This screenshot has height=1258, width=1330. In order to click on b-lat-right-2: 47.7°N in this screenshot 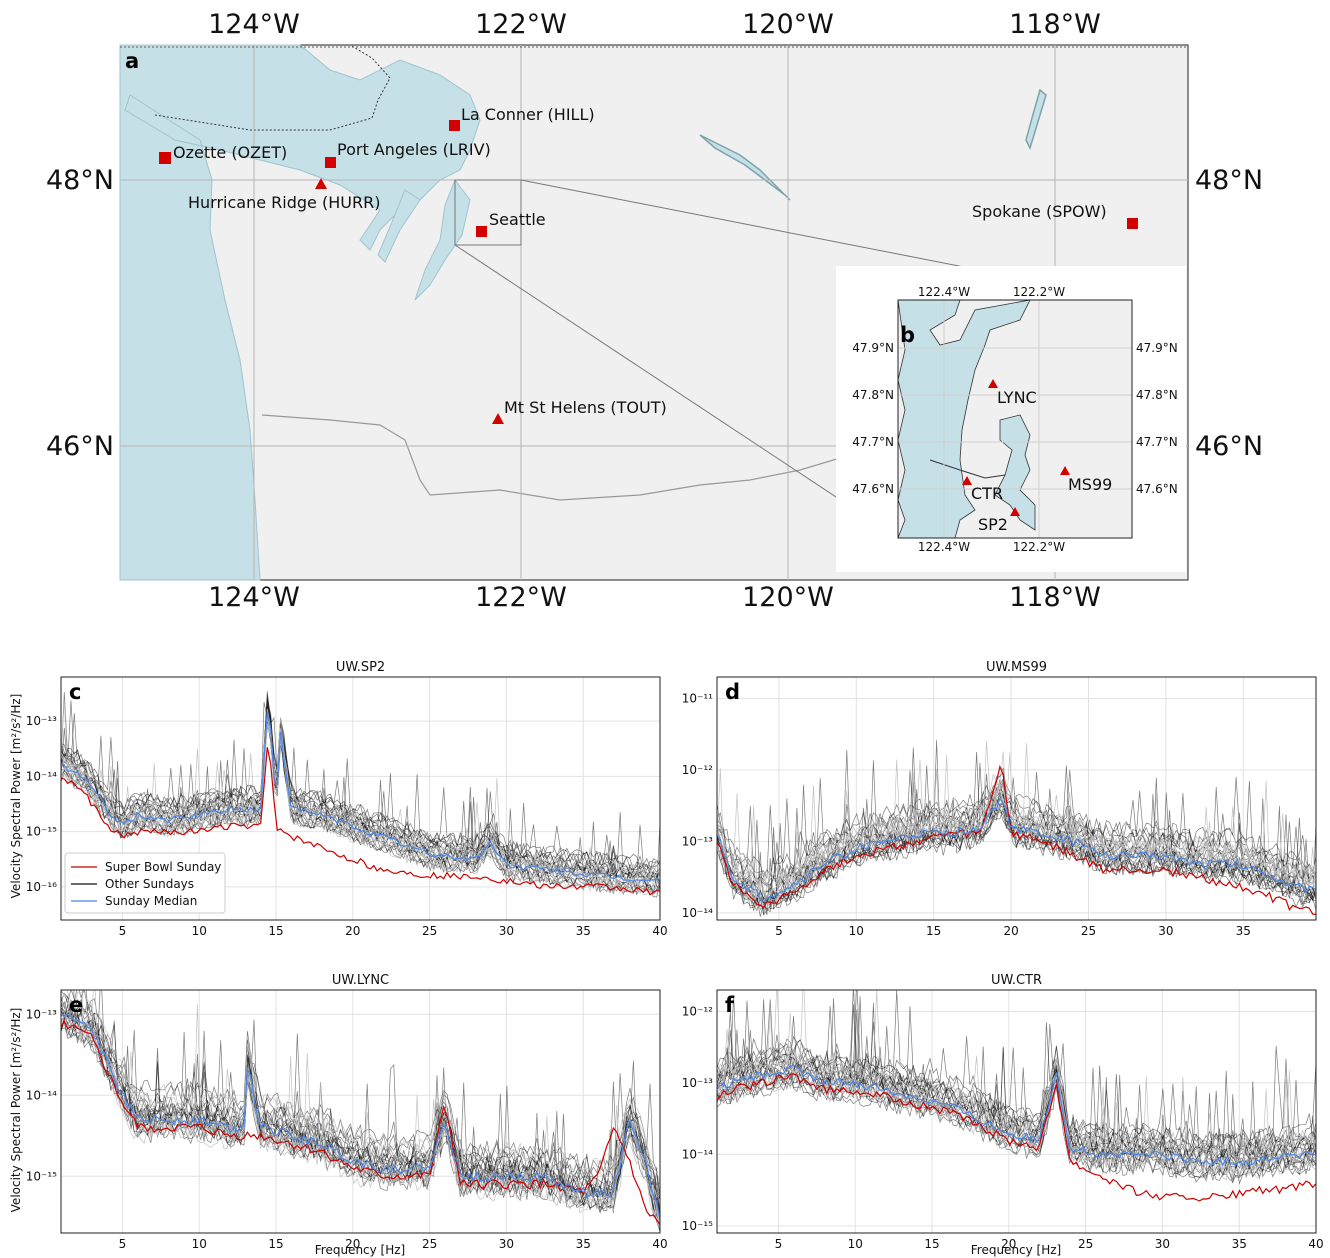, I will do `click(1157, 442)`.